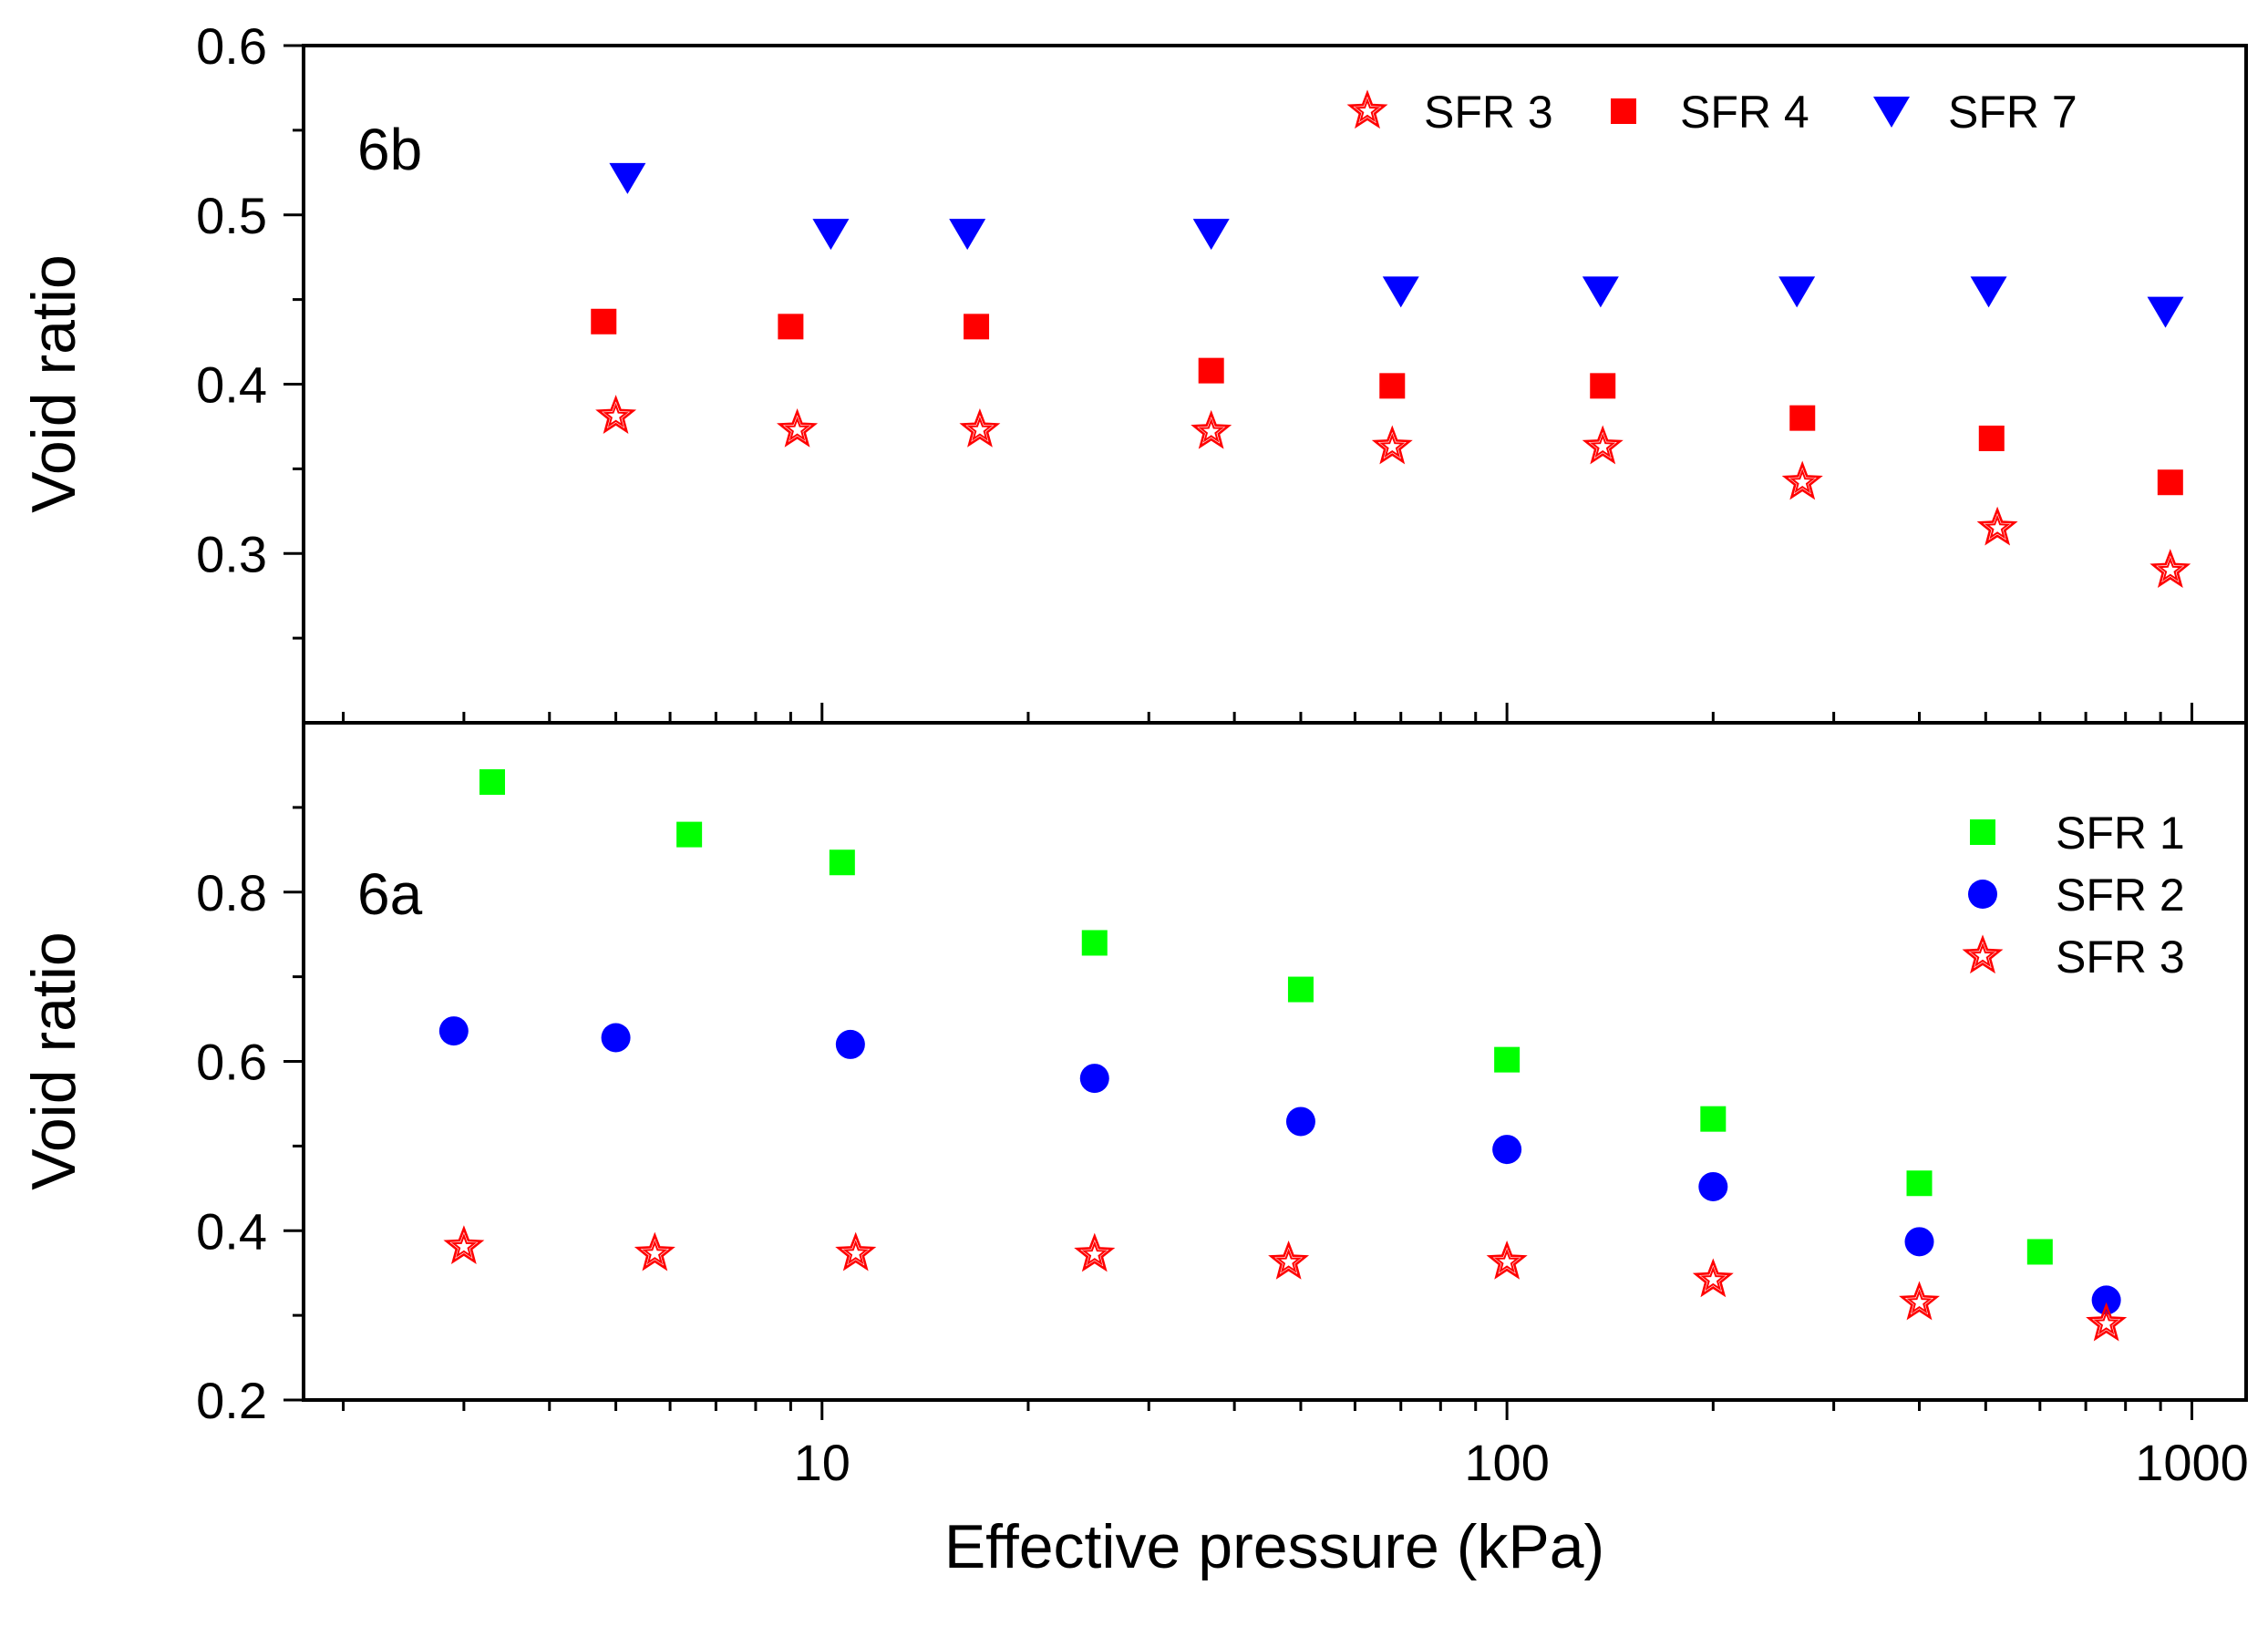 The image size is (2268, 1647). What do you see at coordinates (231, 553) in the screenshot?
I see `y-tick-label: 0.3` at bounding box center [231, 553].